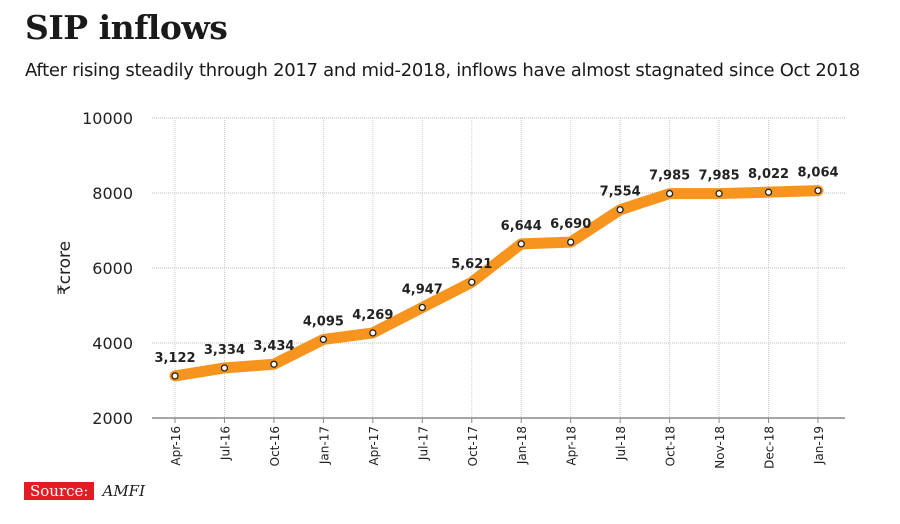  I want to click on x-tick-label: Apr-17, so click(374, 446).